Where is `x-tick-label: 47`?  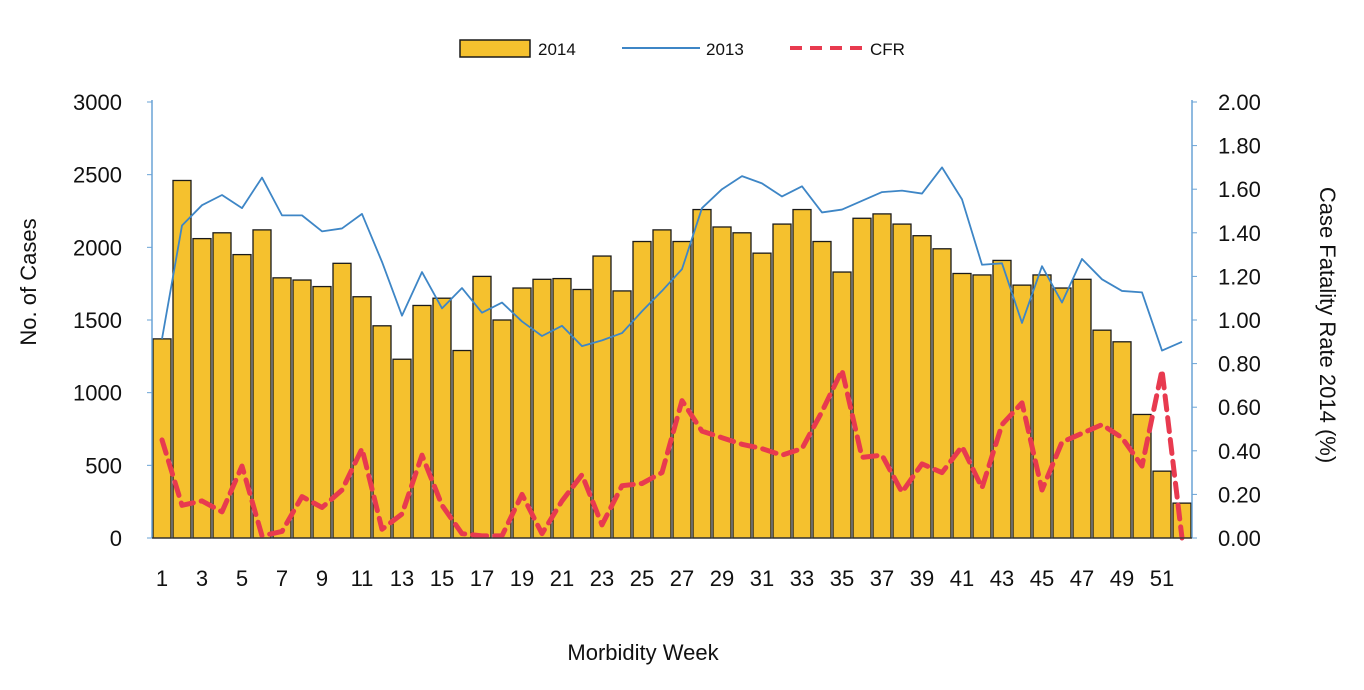
x-tick-label: 47 is located at coordinates (1082, 578).